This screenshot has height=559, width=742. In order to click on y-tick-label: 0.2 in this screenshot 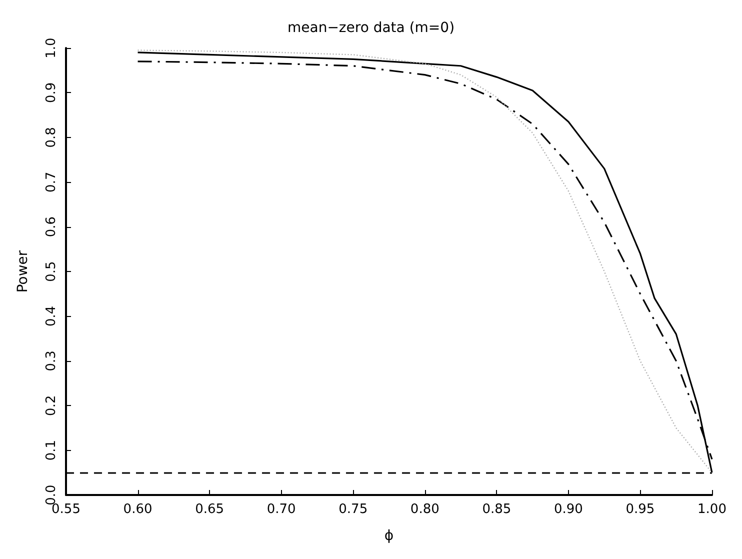, I will do `click(51, 405)`.